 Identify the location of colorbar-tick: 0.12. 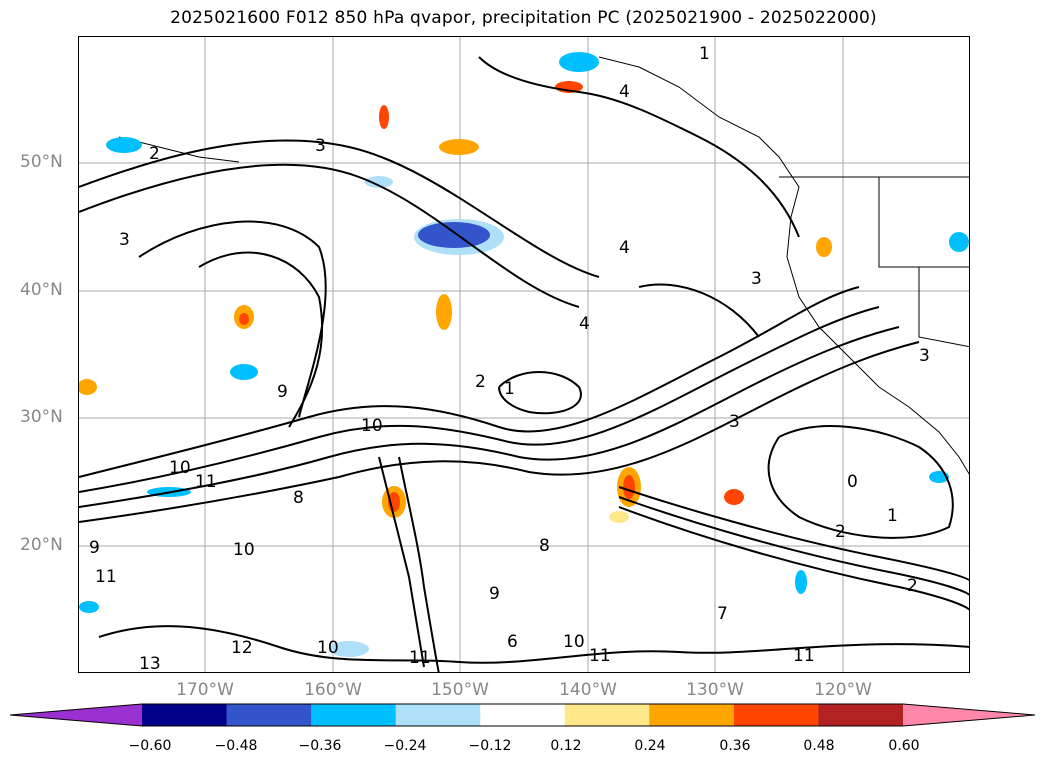
(566, 746).